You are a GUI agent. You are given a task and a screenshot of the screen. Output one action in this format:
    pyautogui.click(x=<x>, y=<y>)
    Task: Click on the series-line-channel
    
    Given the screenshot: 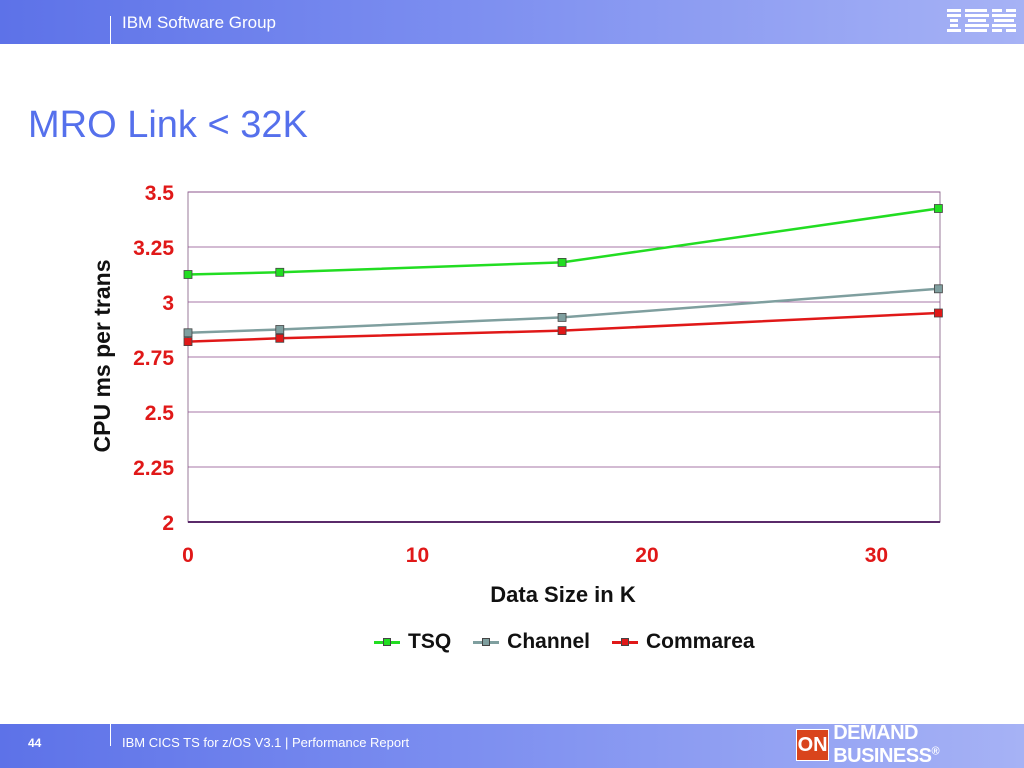 What is the action you would take?
    pyautogui.click(x=563, y=311)
    